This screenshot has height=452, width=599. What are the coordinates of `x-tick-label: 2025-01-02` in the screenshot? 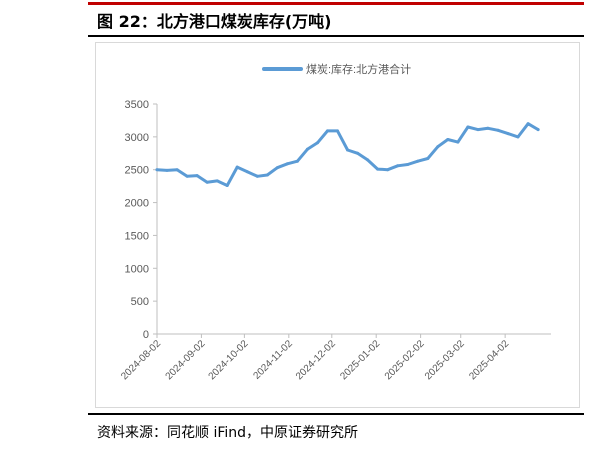 It's located at (360, 360).